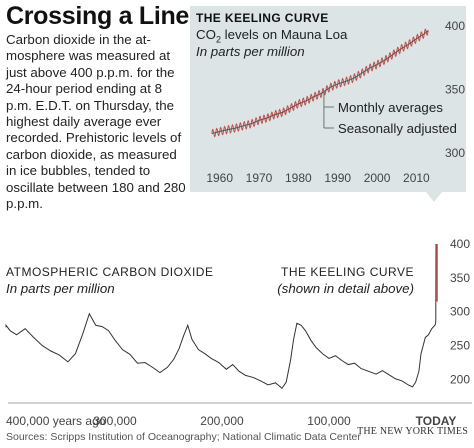 The image size is (474, 448). Describe the element at coordinates (412, 431) in the screenshot. I see `credit-line: THE NEW YORK TIMES` at that location.